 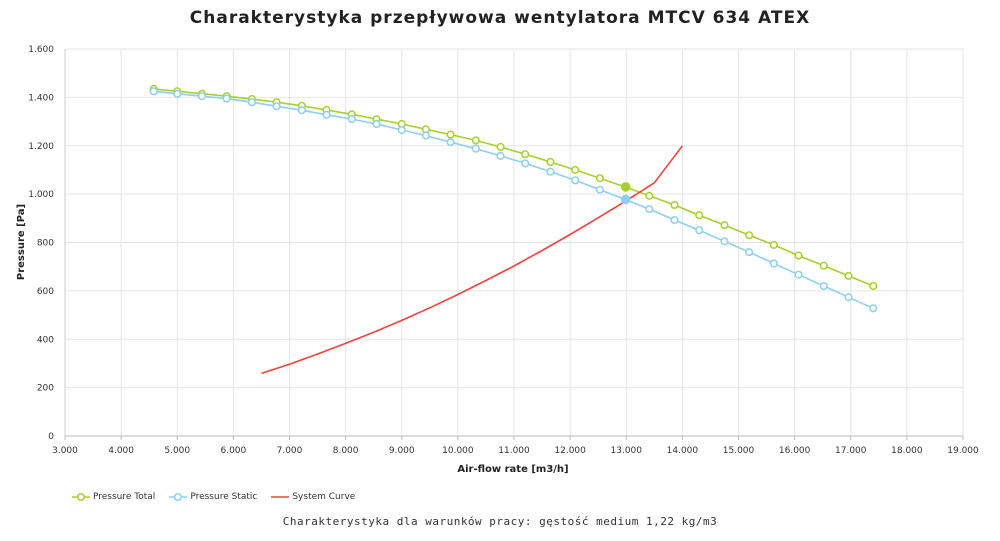 I want to click on x-tick-label: 8.000, so click(x=346, y=451).